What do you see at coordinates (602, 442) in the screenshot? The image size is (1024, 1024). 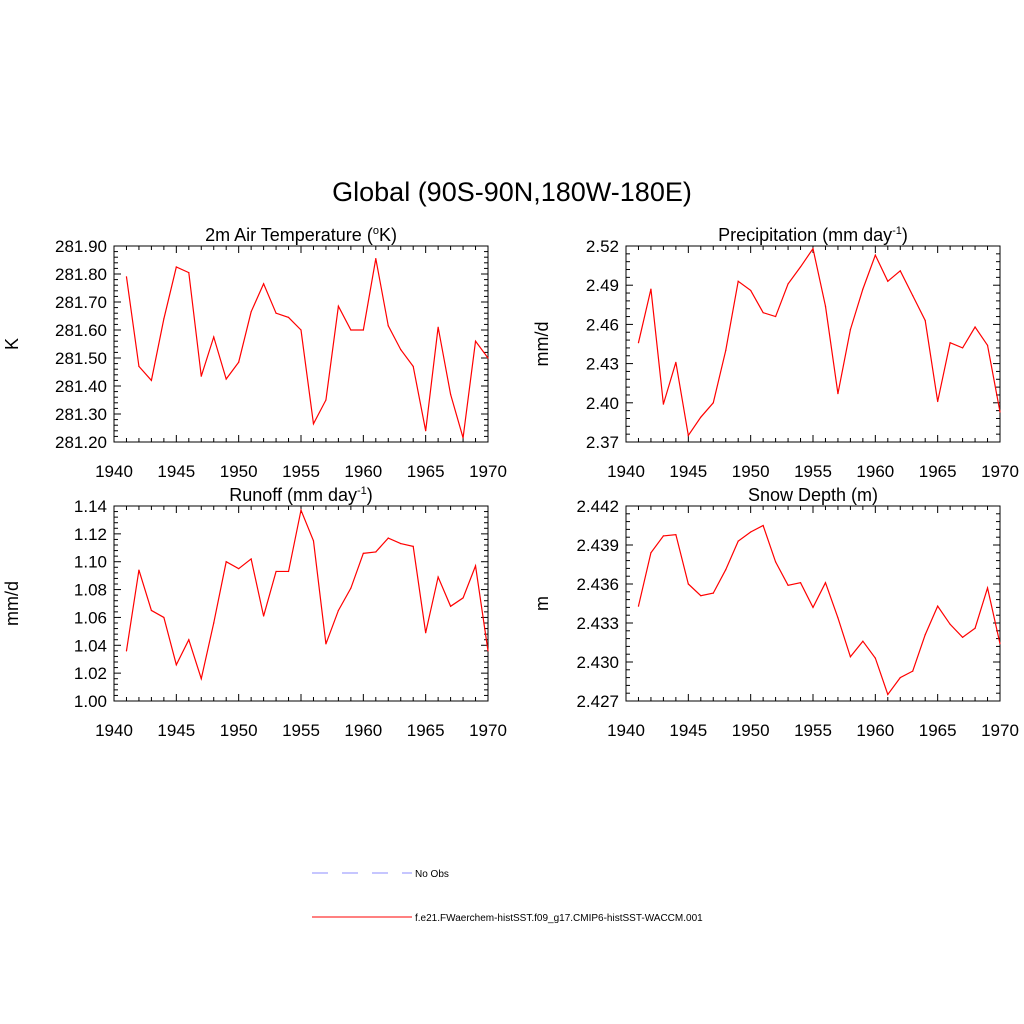 I see `y-tick-label: 2.37` at bounding box center [602, 442].